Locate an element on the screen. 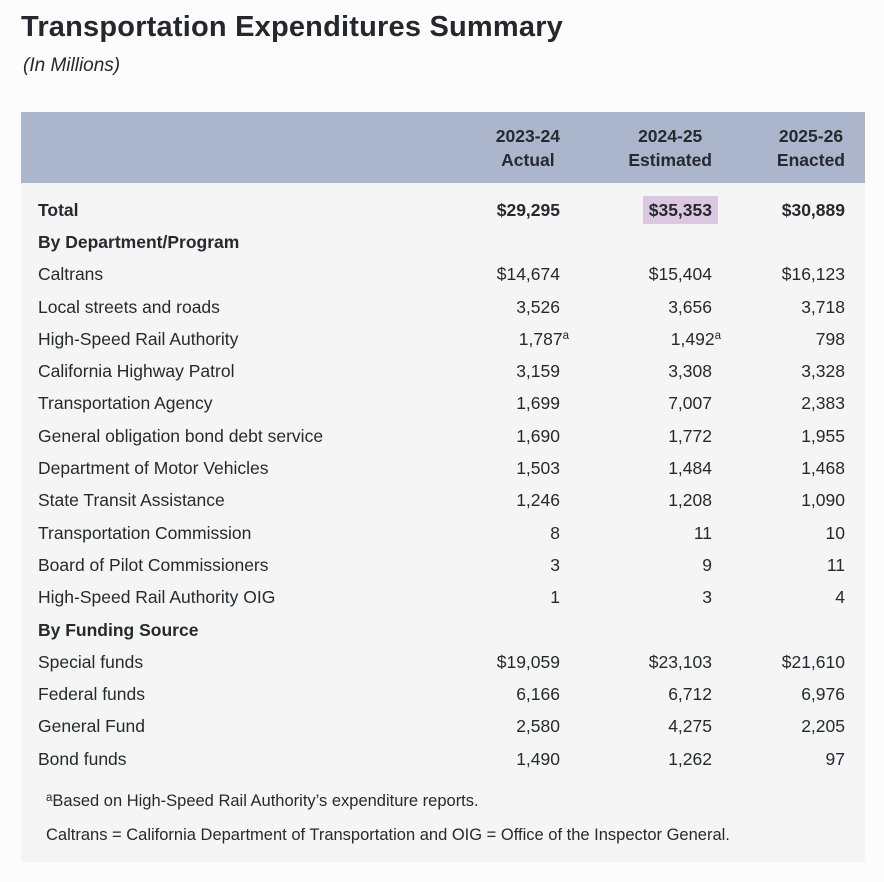 The width and height of the screenshot is (884, 882). row-label: High-Speed Rail Authority OIG is located at coordinates (157, 597).